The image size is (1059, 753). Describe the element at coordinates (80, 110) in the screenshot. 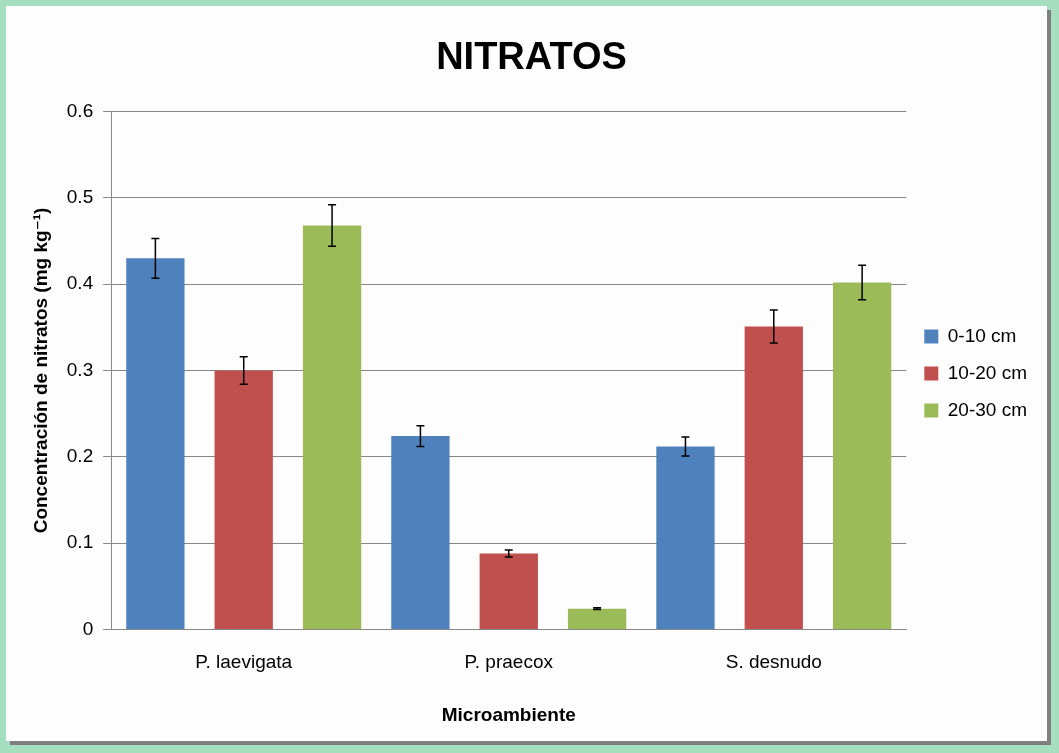

I see `y-tick-label: 0.6` at that location.